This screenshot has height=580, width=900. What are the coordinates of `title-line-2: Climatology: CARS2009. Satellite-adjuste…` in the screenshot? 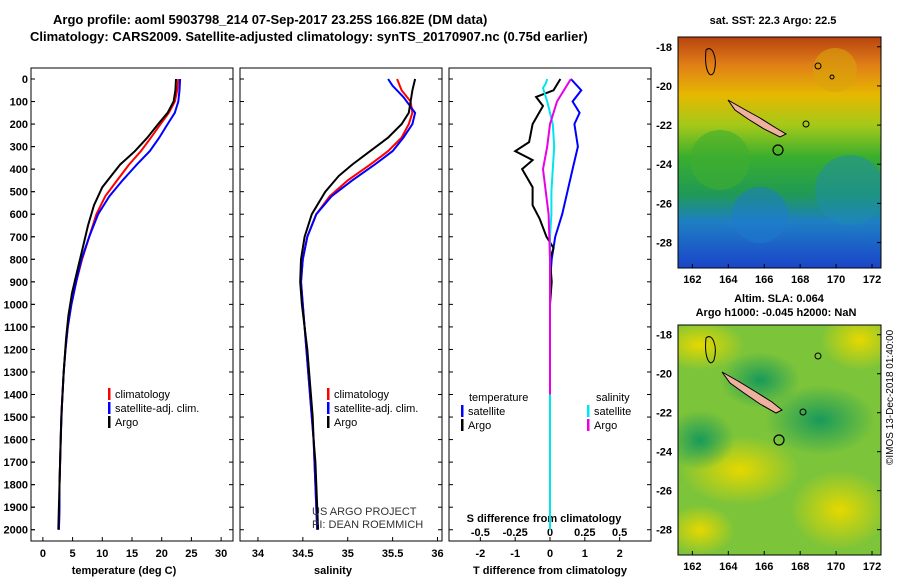 It's located at (309, 36).